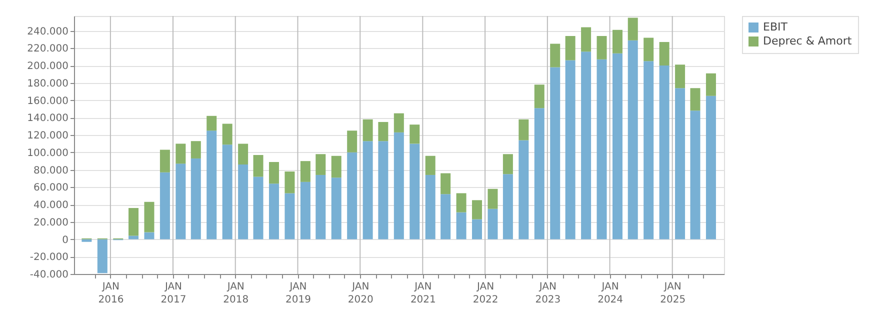 The image size is (876, 313). I want to click on y-tick-label: 0, so click(65, 240).